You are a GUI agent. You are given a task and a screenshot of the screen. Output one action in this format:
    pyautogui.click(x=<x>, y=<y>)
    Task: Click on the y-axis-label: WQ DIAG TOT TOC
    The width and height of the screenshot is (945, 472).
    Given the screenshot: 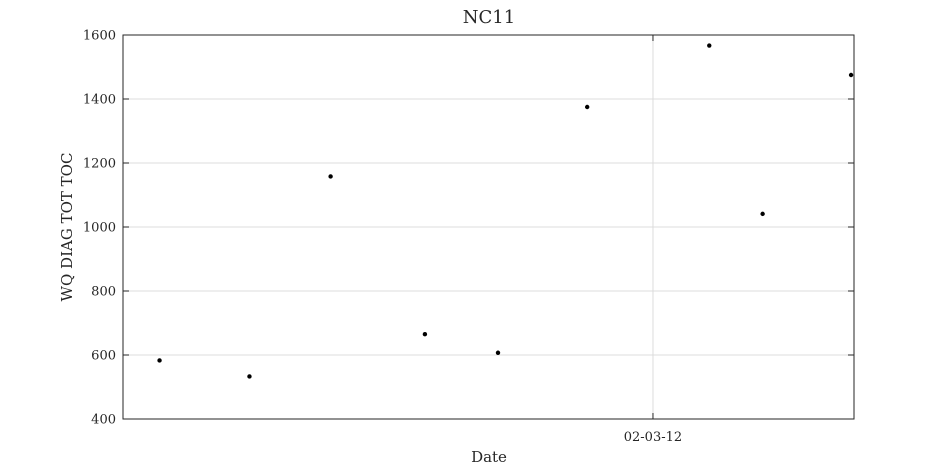 What is the action you would take?
    pyautogui.click(x=67, y=227)
    